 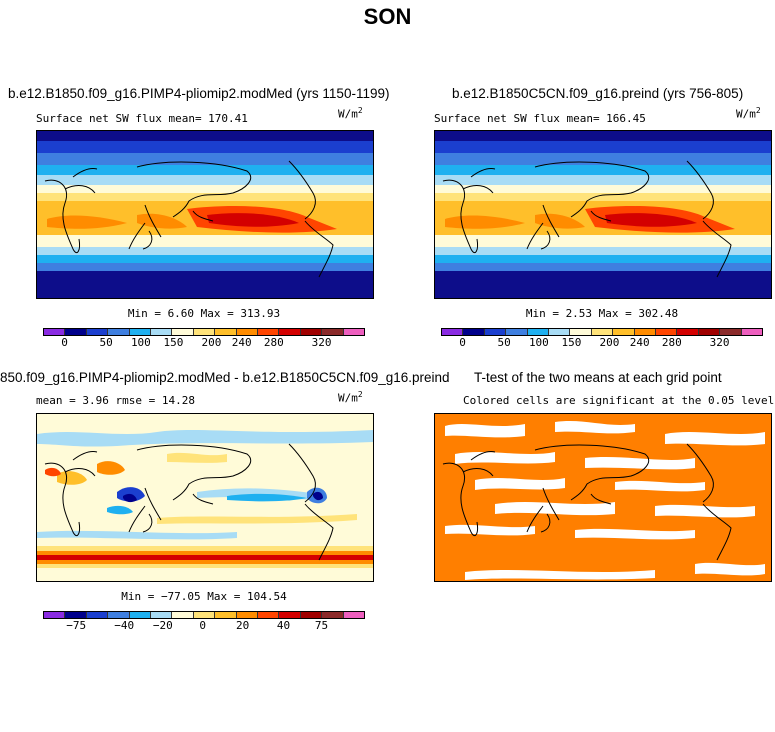 What do you see at coordinates (603, 497) in the screenshot?
I see `panel4-map` at bounding box center [603, 497].